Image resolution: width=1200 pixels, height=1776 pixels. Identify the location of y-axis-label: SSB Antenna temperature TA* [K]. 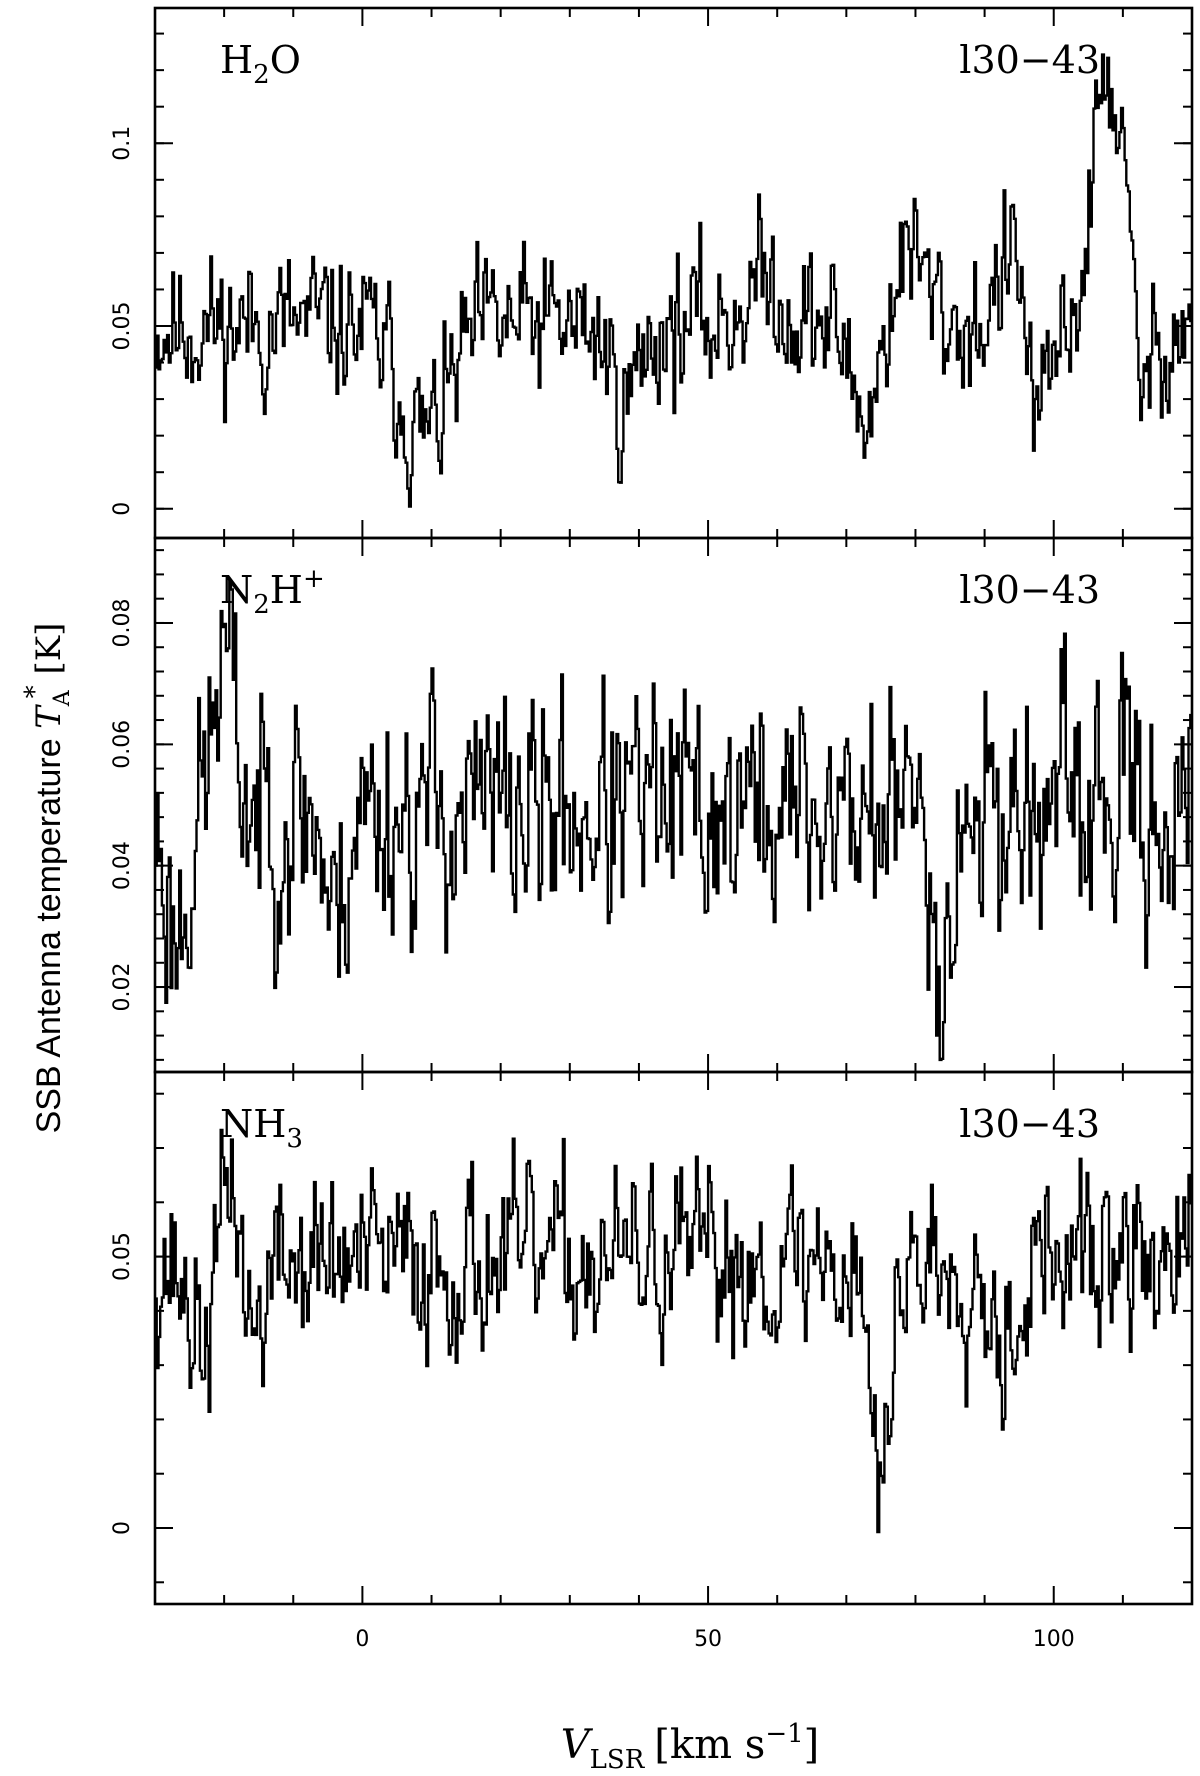
(47, 878).